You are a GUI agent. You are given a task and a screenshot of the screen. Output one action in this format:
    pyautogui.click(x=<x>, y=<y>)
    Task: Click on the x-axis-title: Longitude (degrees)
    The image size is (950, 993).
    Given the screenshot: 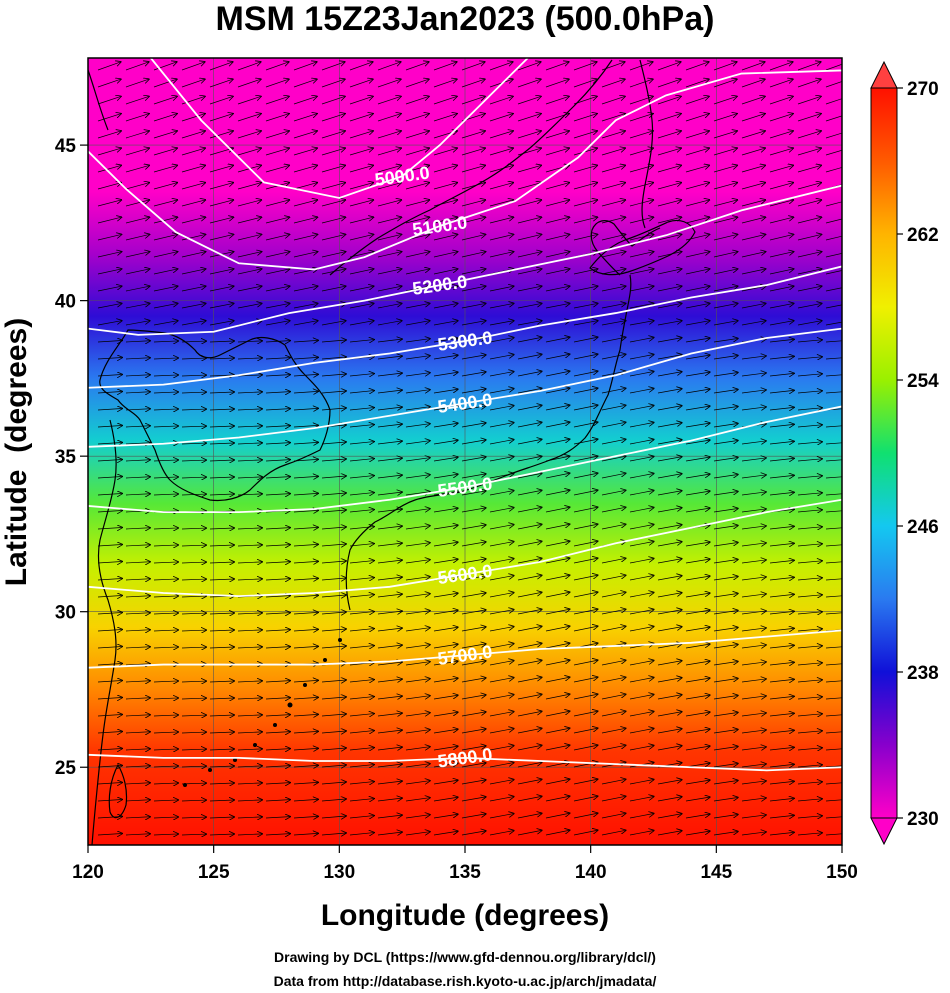 What is the action you would take?
    pyautogui.click(x=465, y=915)
    